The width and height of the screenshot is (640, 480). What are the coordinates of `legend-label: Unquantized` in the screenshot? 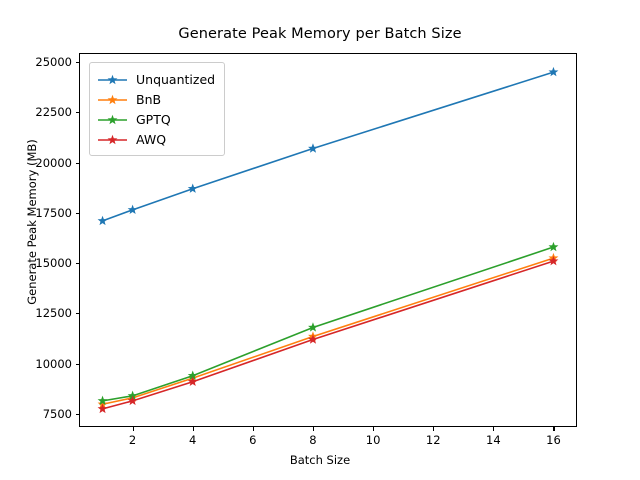 It's located at (176, 79).